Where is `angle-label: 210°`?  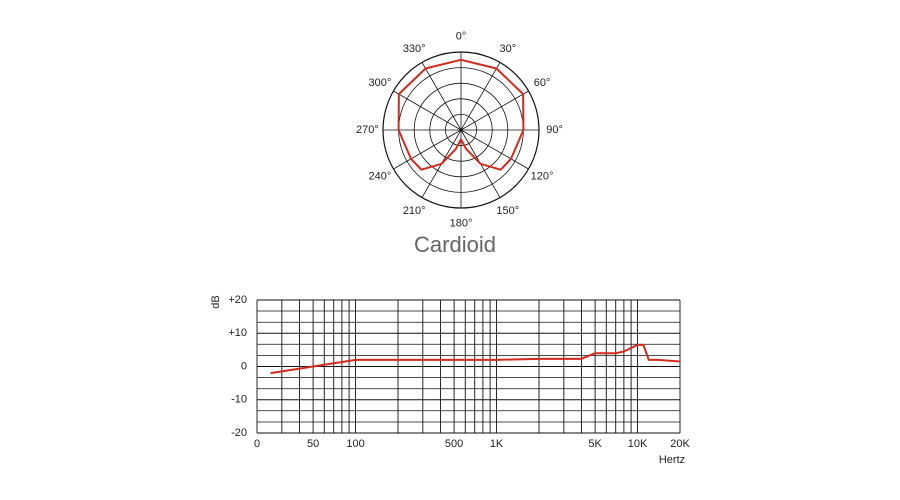
angle-label: 210° is located at coordinates (414, 211).